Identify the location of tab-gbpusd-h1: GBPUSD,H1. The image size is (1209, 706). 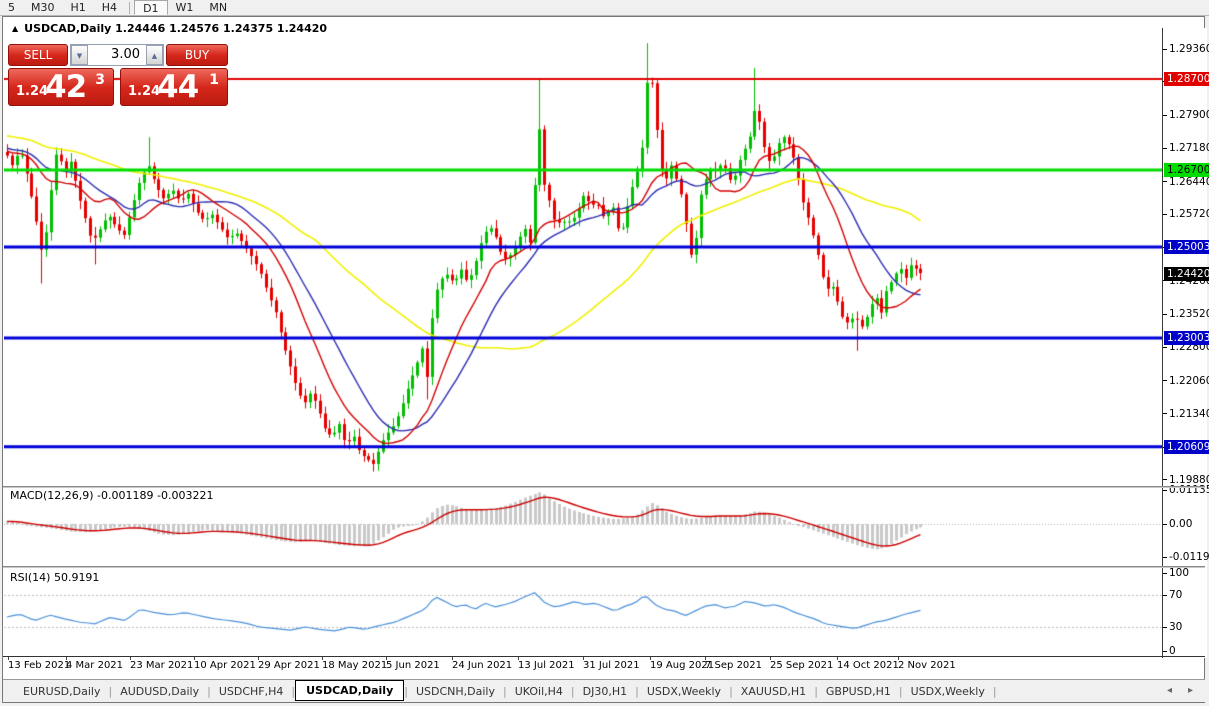
(858, 691).